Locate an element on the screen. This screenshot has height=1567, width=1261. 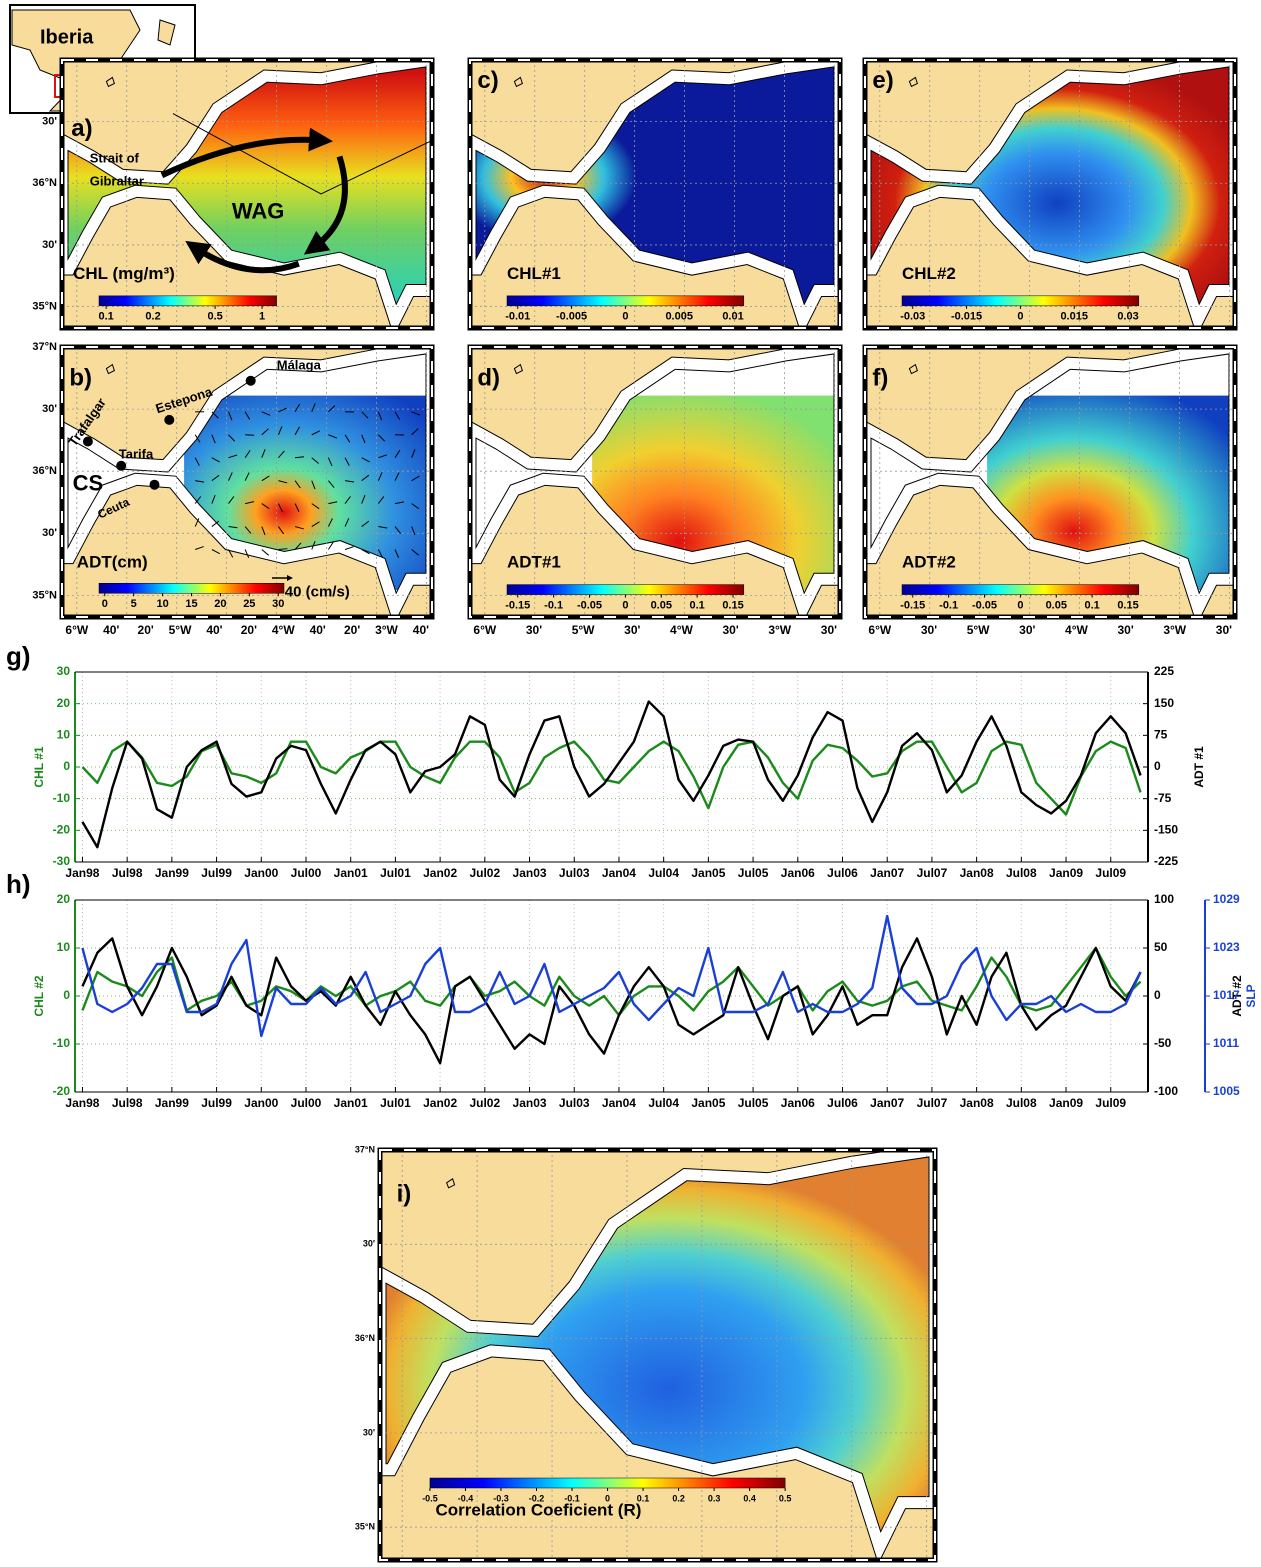
x-tick-label: Jan06 is located at coordinates (798, 1103).